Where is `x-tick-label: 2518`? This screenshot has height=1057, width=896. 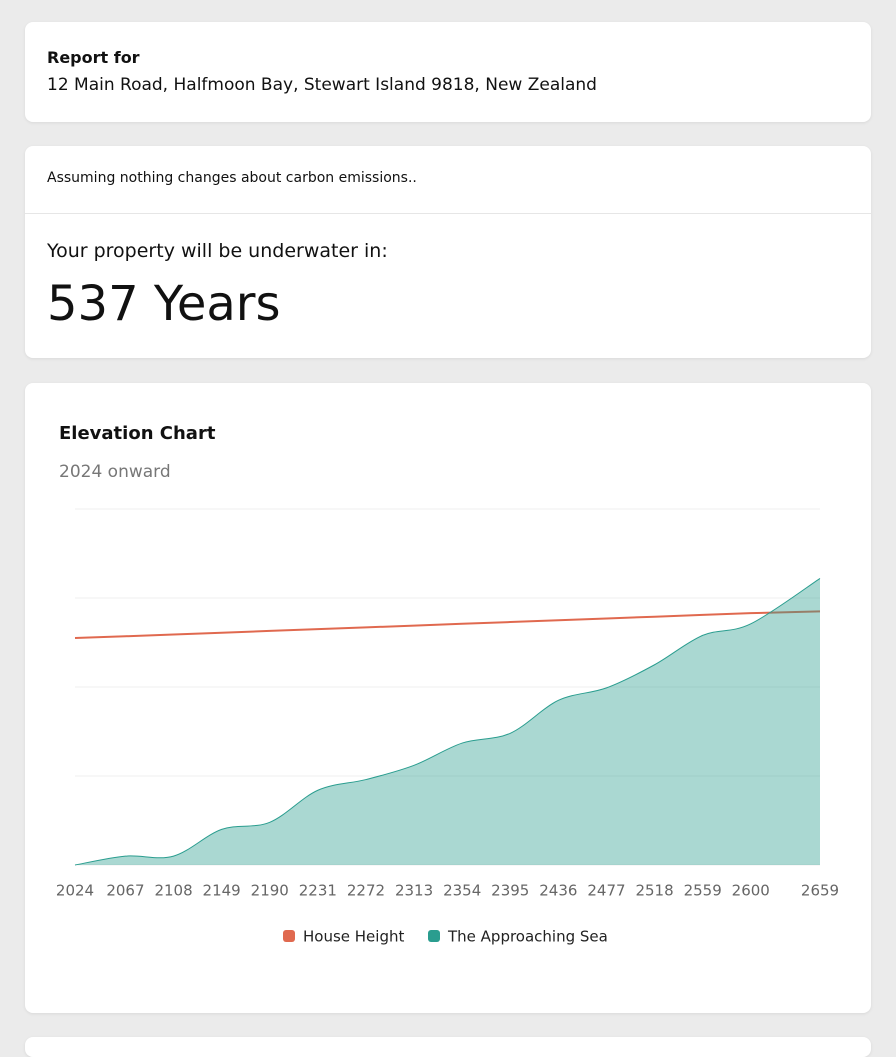 x-tick-label: 2518 is located at coordinates (654, 891).